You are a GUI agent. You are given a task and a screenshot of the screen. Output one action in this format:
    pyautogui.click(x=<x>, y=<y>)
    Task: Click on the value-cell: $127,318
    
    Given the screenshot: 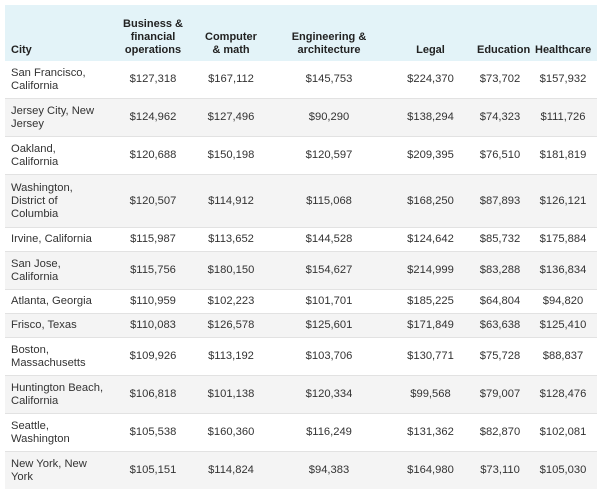 What is the action you would take?
    pyautogui.click(x=153, y=80)
    